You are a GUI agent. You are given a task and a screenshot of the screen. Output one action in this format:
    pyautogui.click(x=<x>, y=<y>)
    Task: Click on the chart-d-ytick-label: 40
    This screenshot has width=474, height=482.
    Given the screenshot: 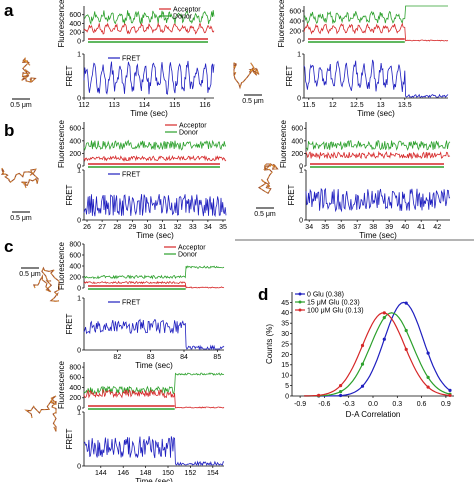 What is the action you would take?
    pyautogui.click(x=285, y=313)
    